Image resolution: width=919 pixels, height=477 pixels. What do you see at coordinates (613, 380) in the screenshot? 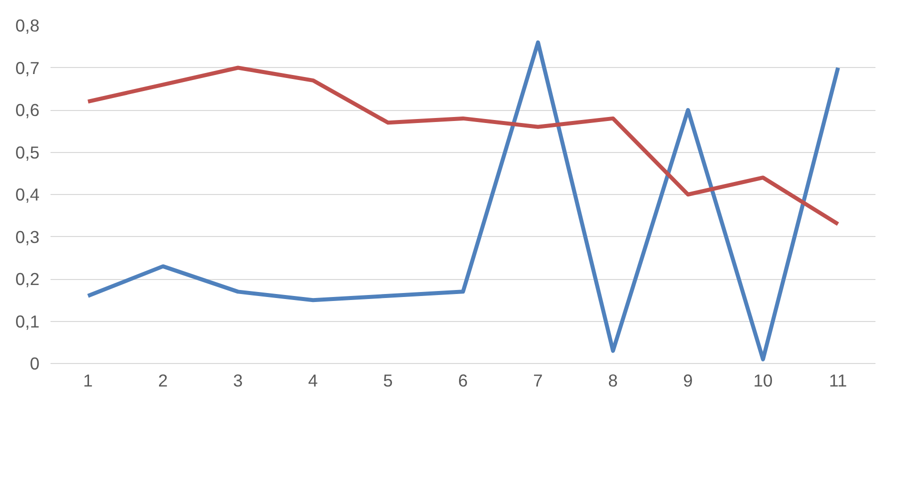
I see `x-tick-label: 8` at bounding box center [613, 380].